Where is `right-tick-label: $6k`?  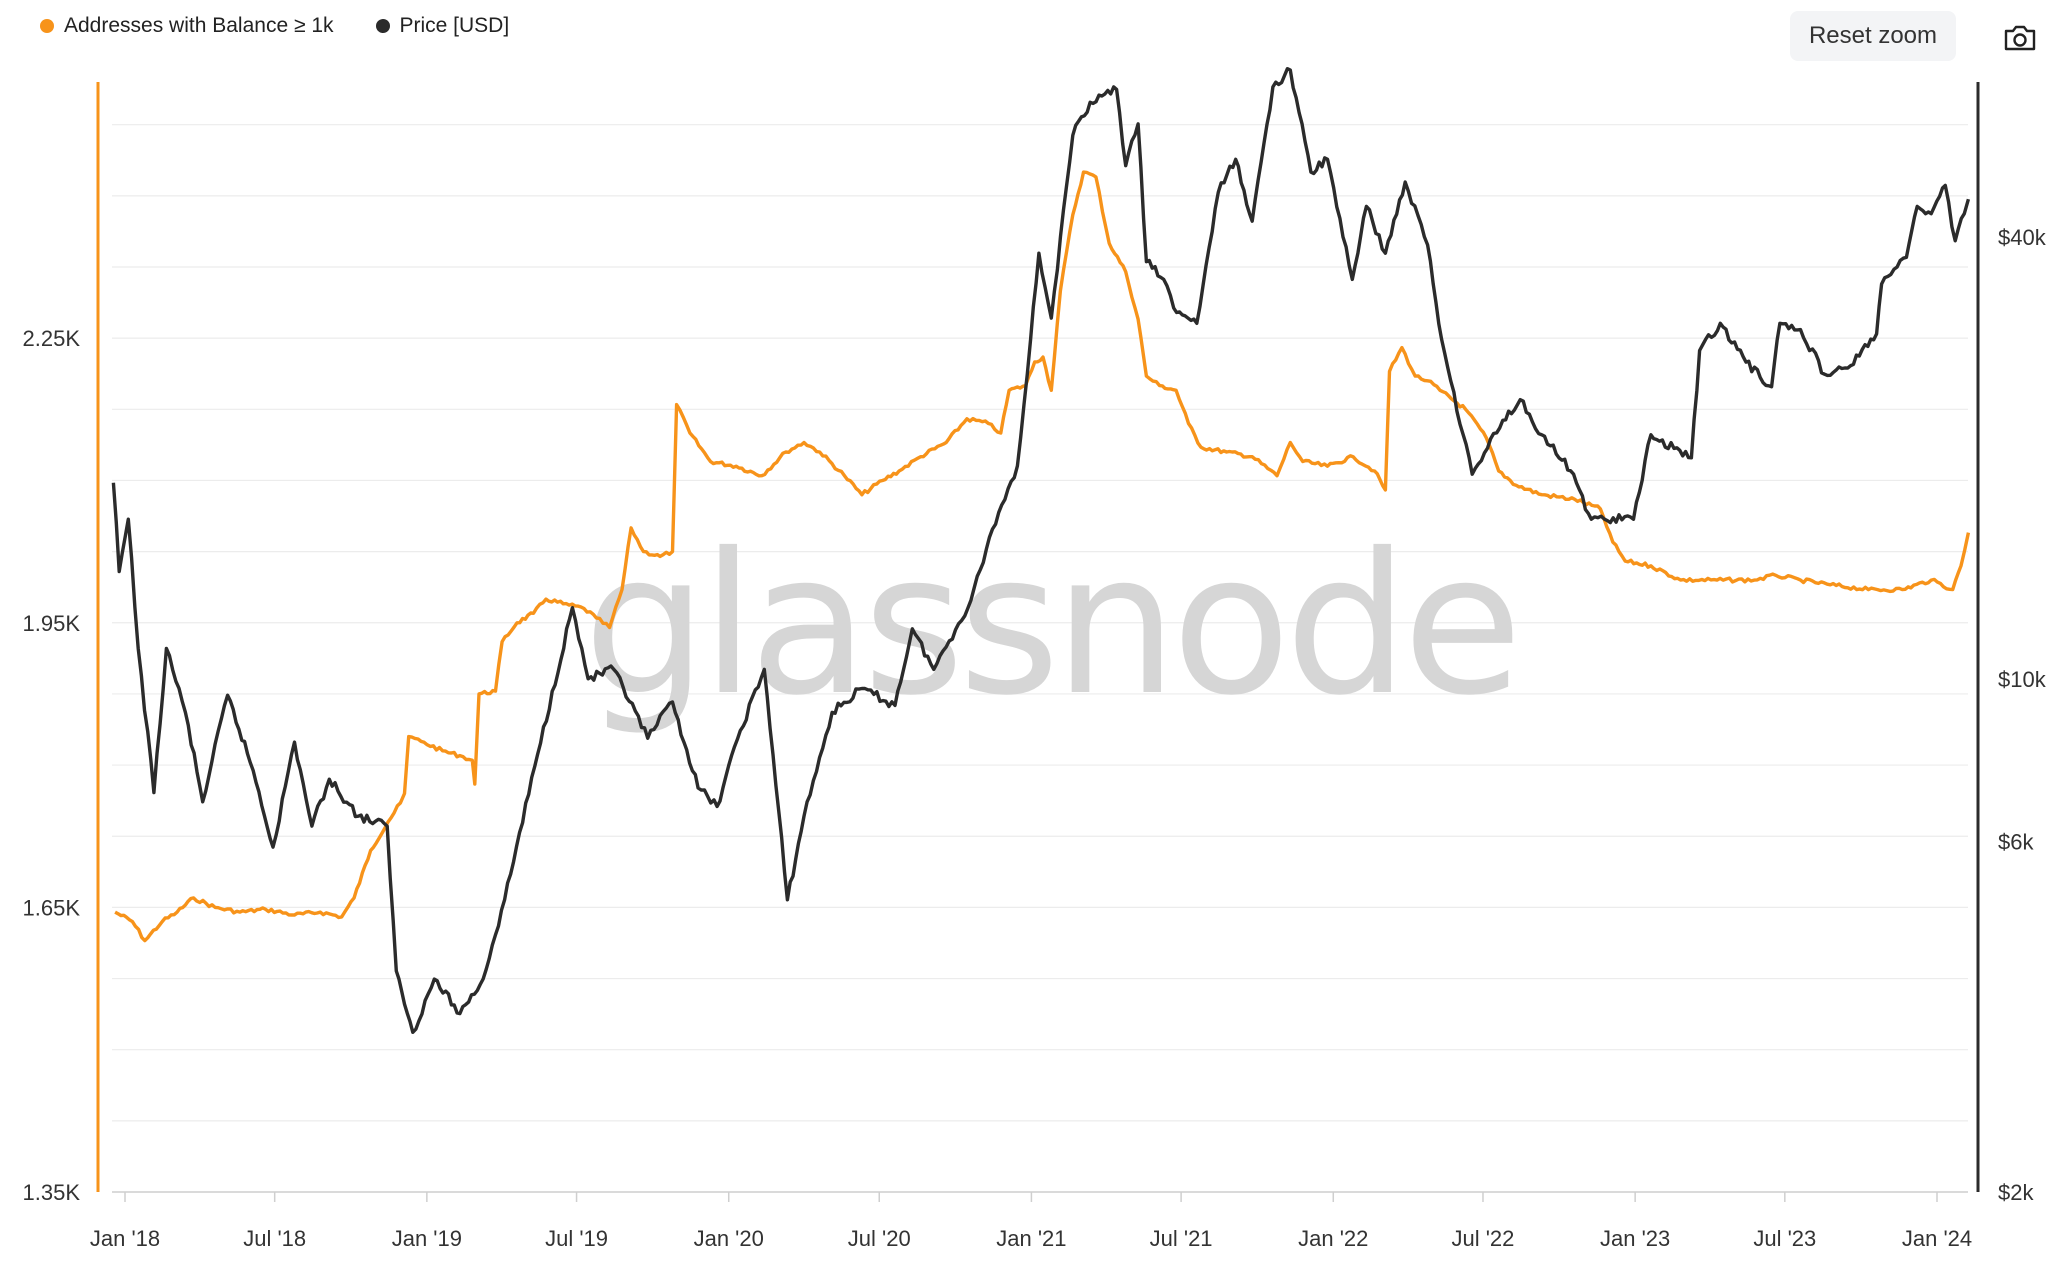
right-tick-label: $6k is located at coordinates (2016, 842).